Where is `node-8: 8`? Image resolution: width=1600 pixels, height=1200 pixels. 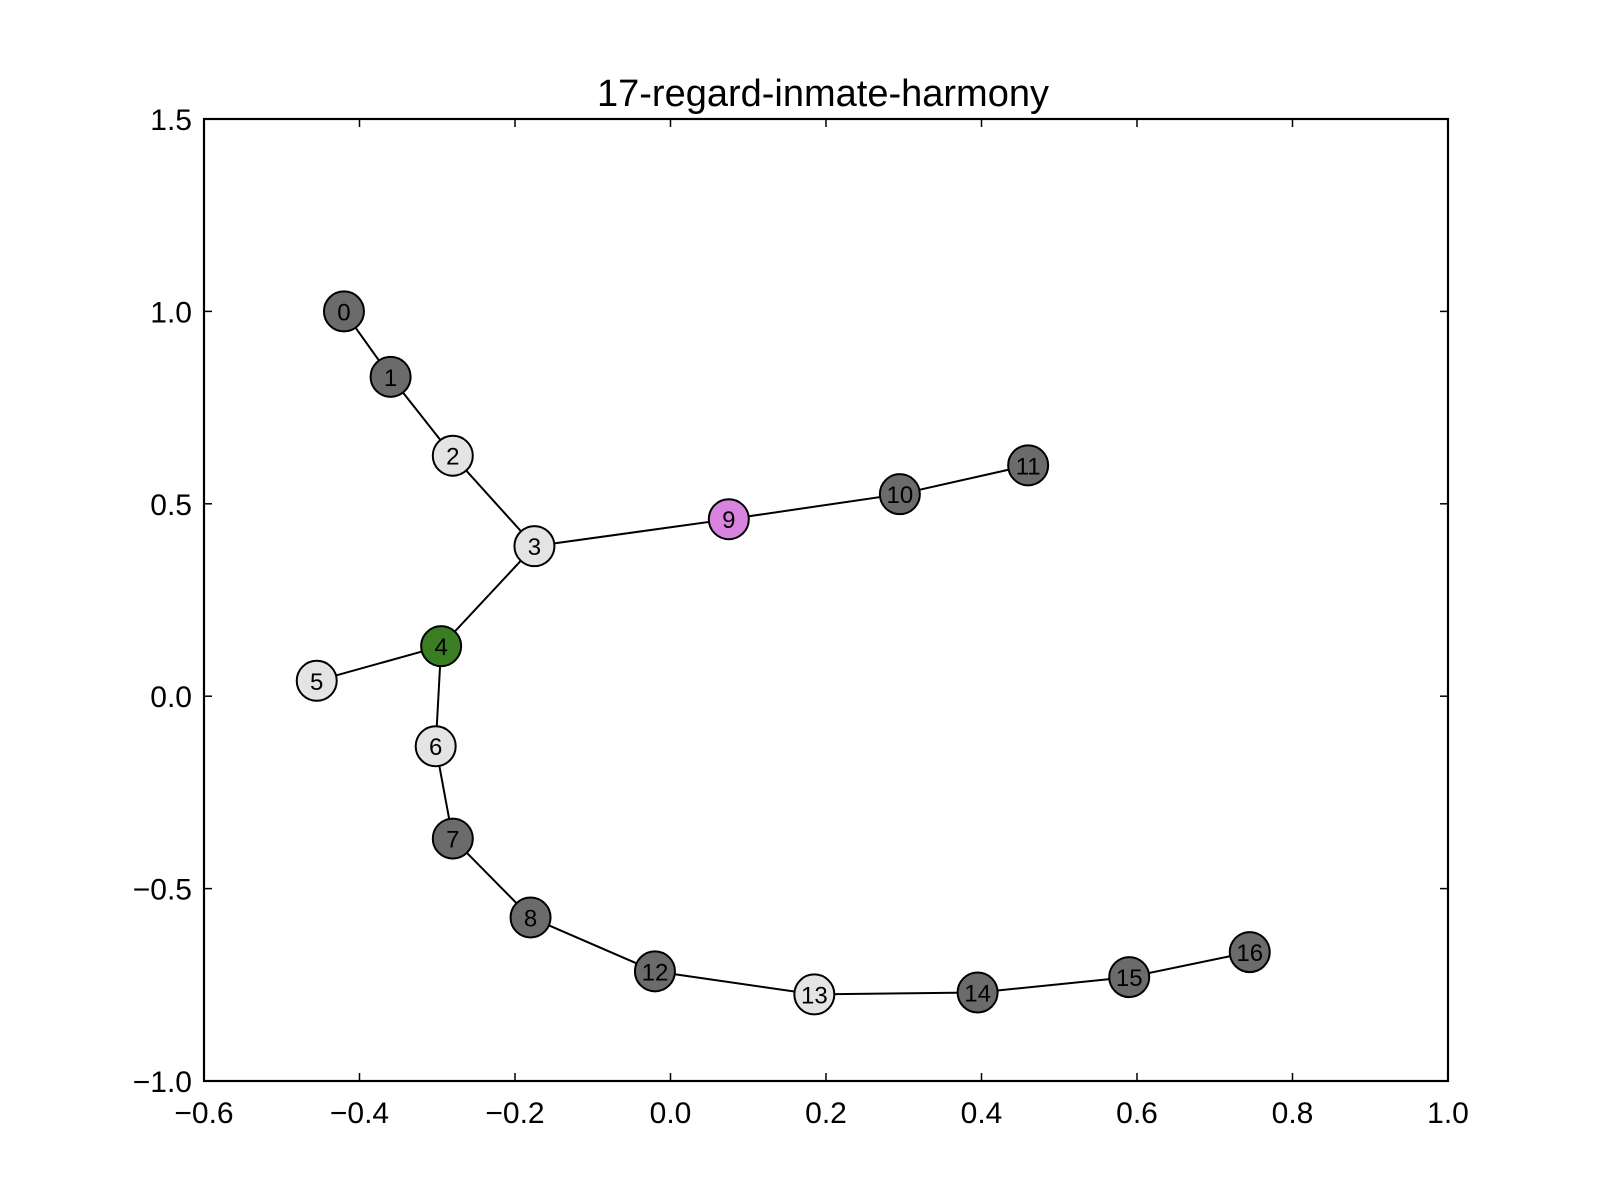
node-8: 8 is located at coordinates (530, 917).